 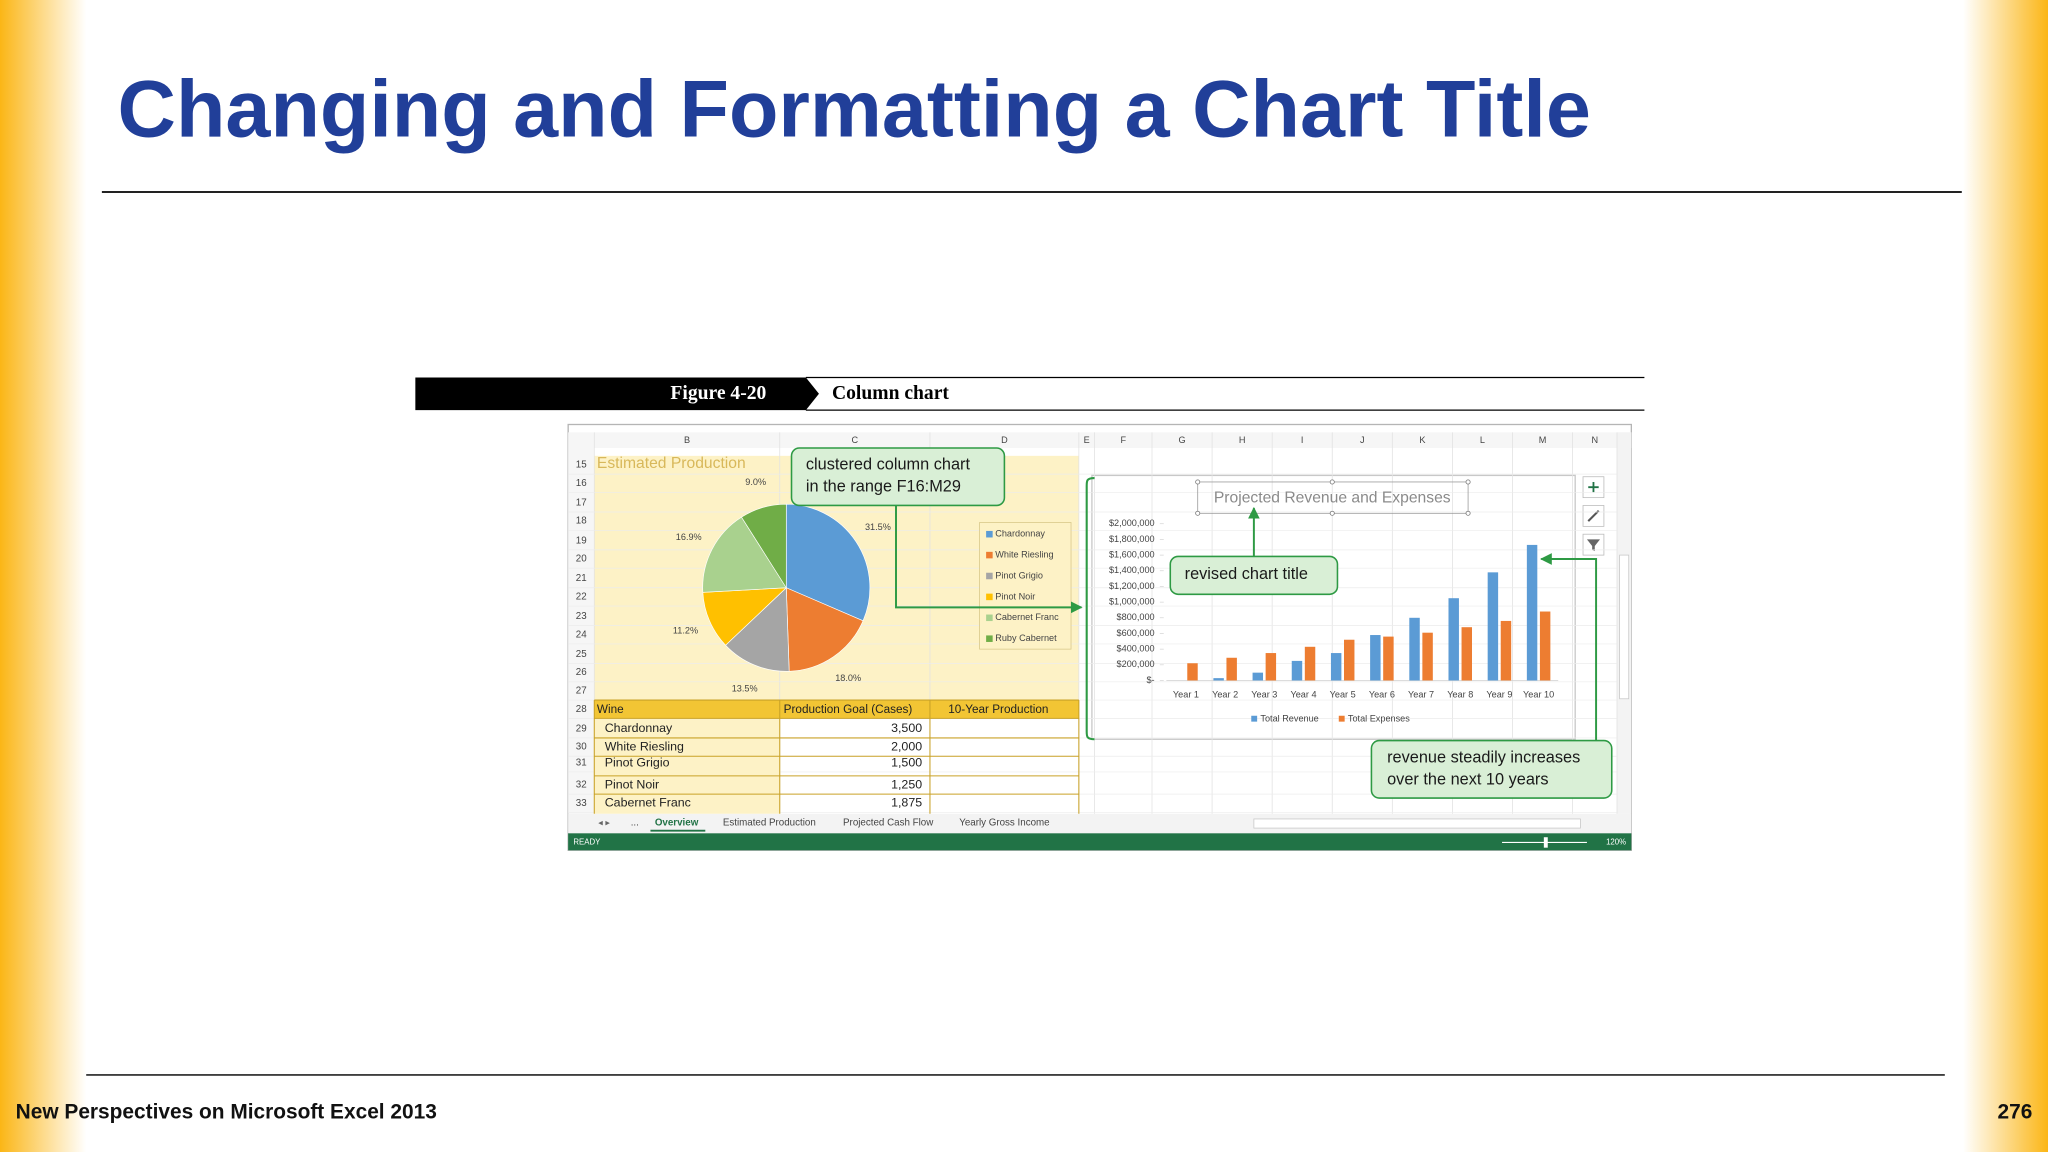 What do you see at coordinates (1015, 596) in the screenshot?
I see `legend-label: Pinot Noir` at bounding box center [1015, 596].